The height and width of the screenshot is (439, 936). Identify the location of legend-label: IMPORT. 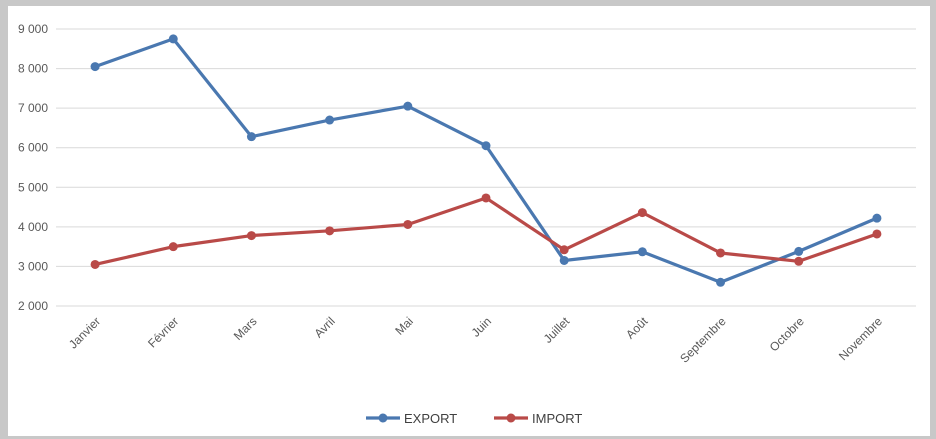
(557, 418).